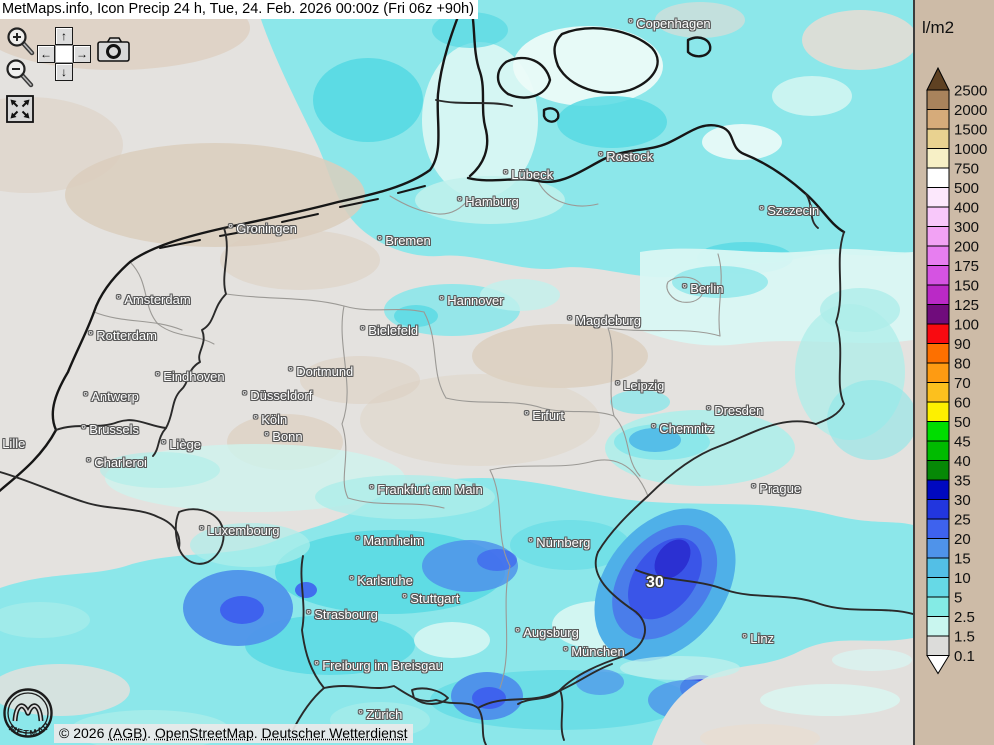  What do you see at coordinates (426, 489) in the screenshot?
I see `city-label-frankfurt-am-main: ° Frankfurt am Main` at bounding box center [426, 489].